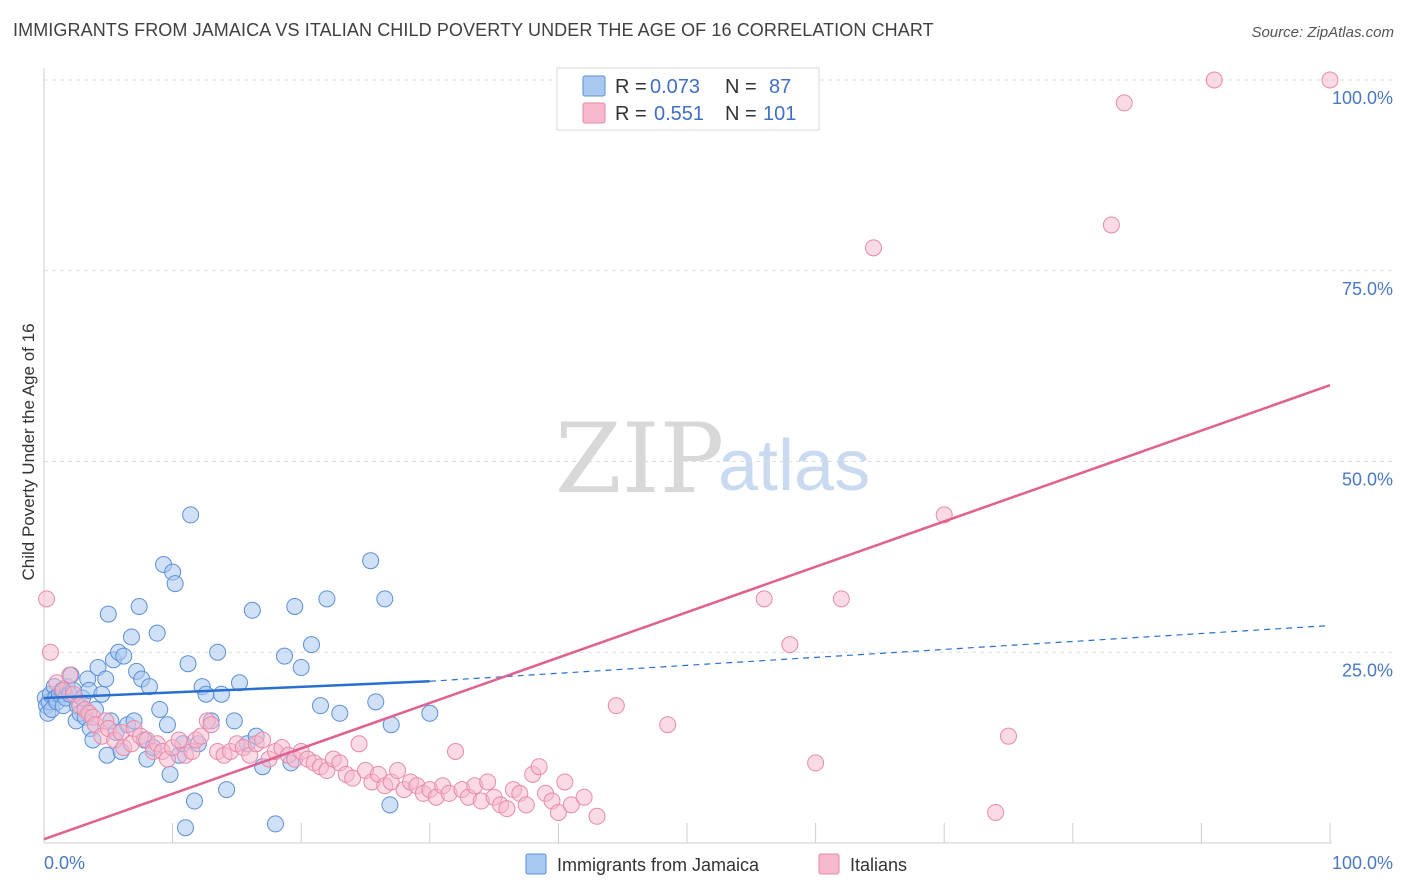 Image resolution: width=1406 pixels, height=892 pixels. What do you see at coordinates (675, 87) in the screenshot?
I see `legend-jamaica-r-value: 0.073` at bounding box center [675, 87].